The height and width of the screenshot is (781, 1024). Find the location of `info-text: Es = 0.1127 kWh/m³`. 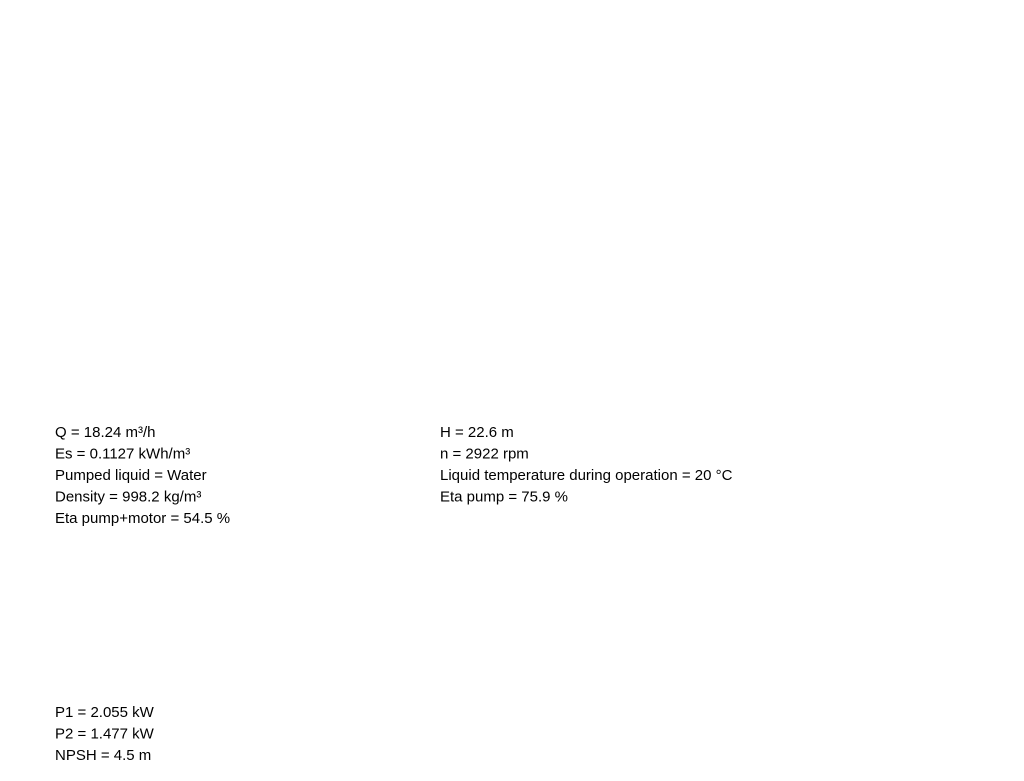

info-text: Es = 0.1127 kWh/m³ is located at coordinates (122, 453).